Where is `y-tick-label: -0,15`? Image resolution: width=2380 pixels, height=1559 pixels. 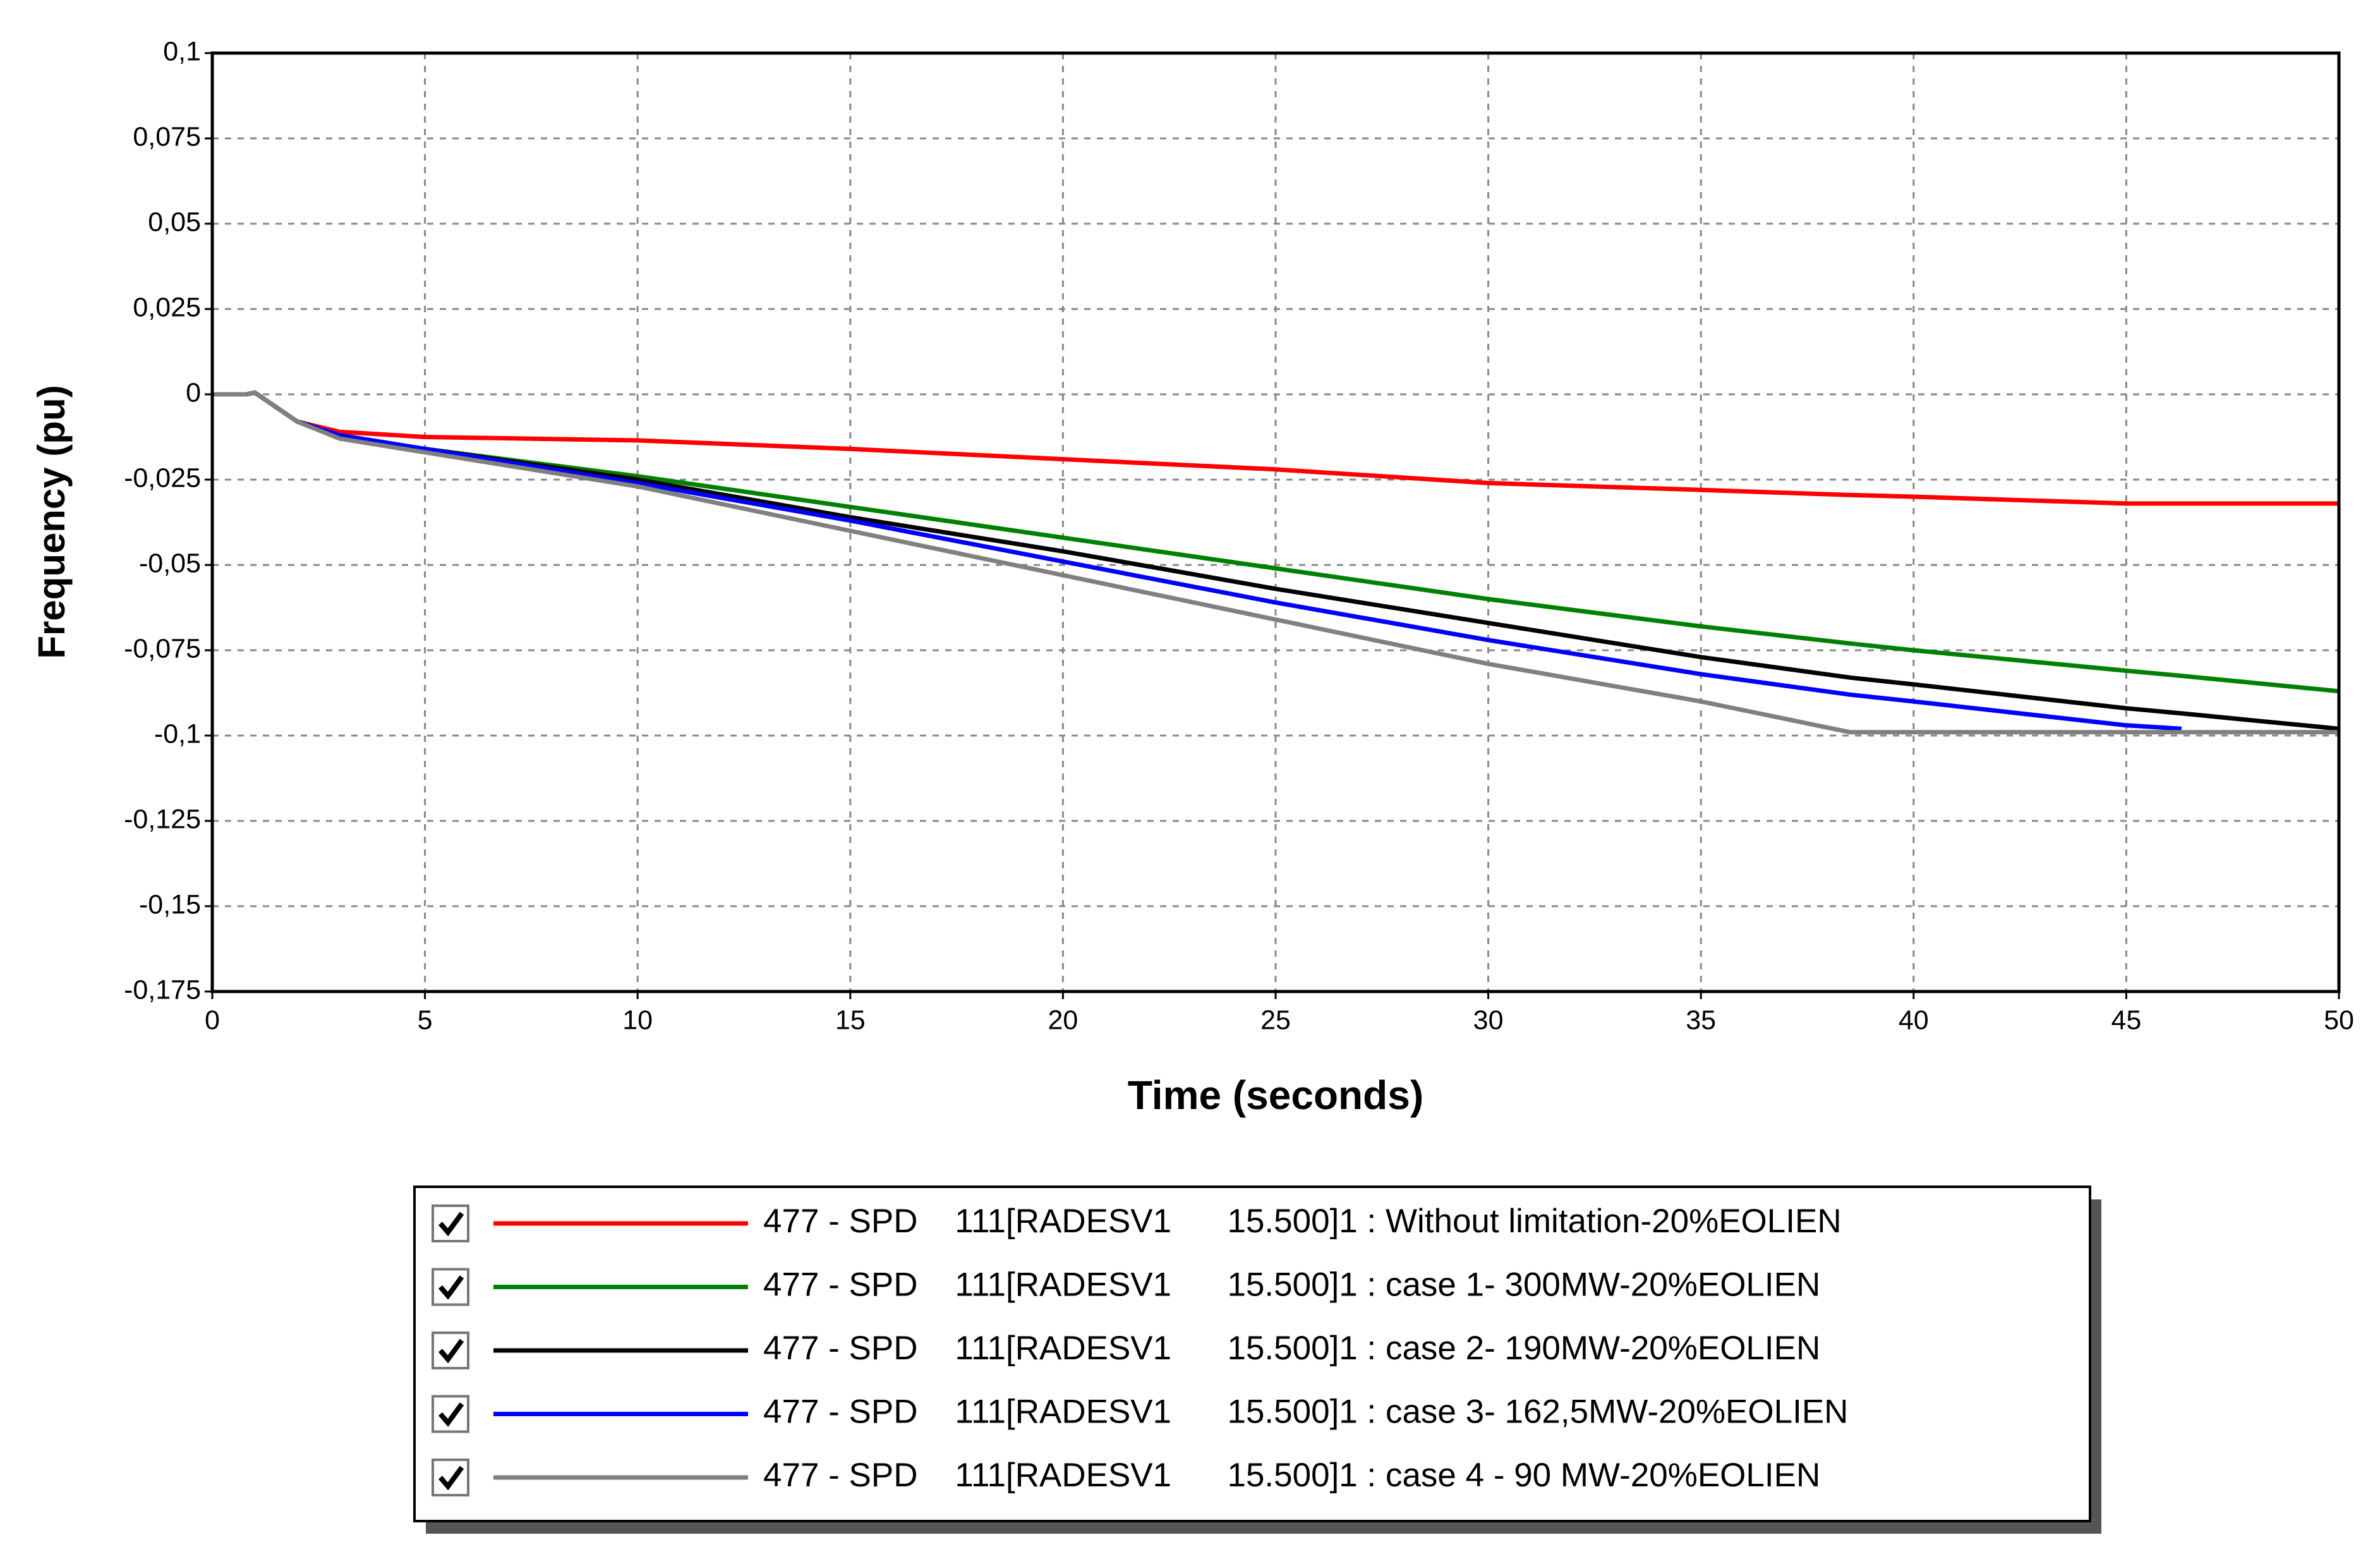 y-tick-label: -0,15 is located at coordinates (170, 904).